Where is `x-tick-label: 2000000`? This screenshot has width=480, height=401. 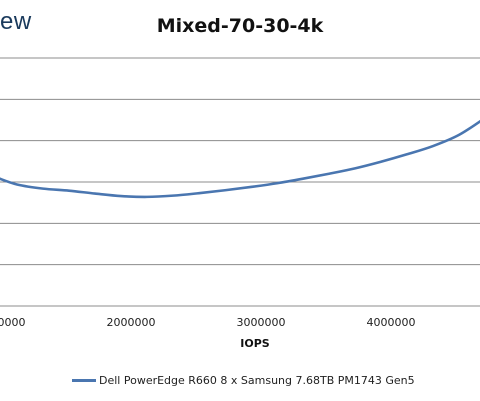
x-tick-label: 2000000 is located at coordinates (131, 322).